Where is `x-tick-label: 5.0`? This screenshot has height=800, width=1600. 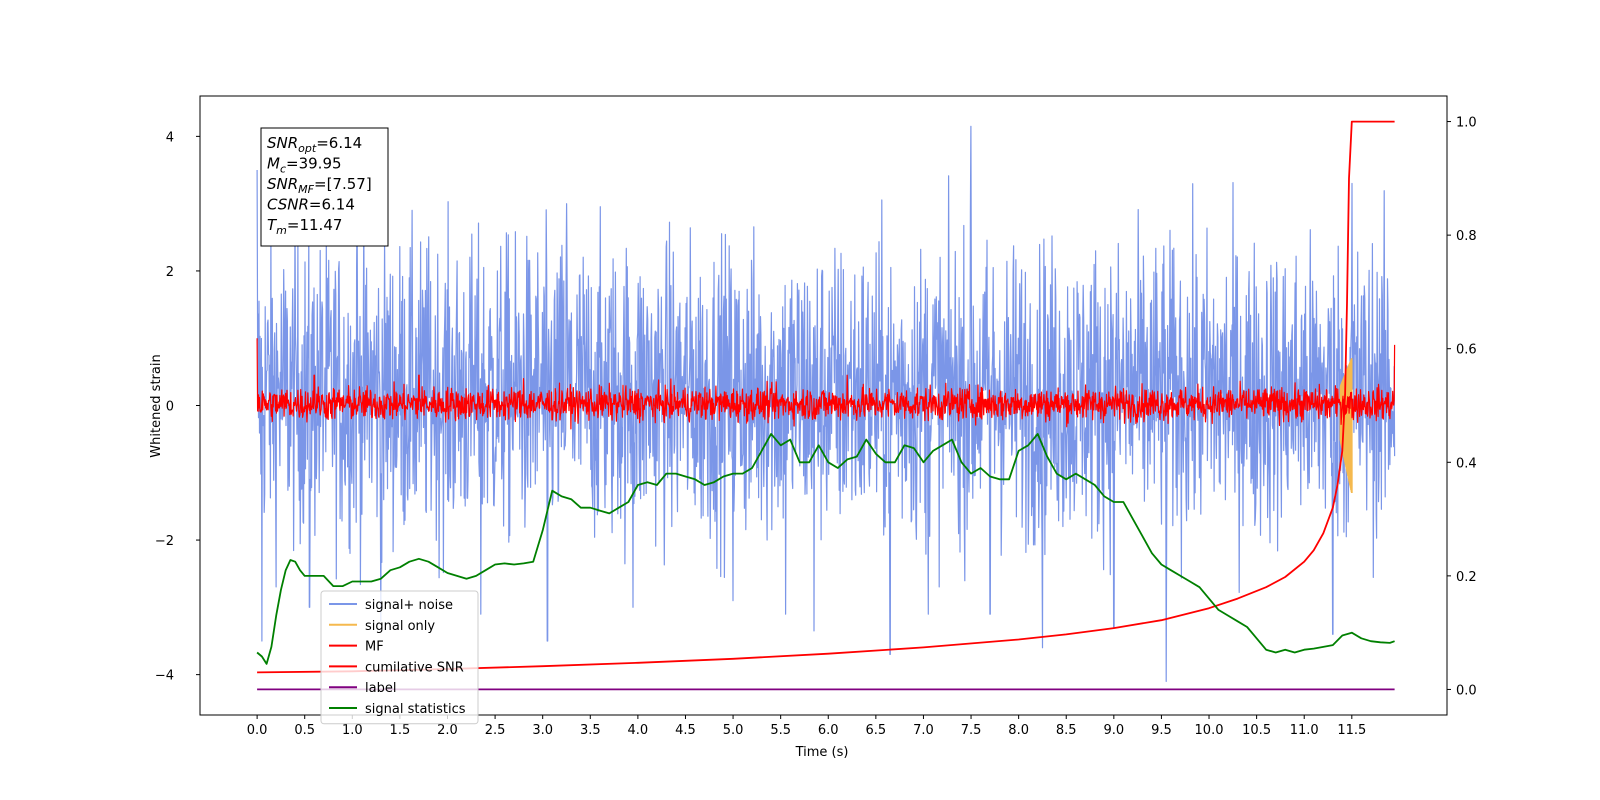 x-tick-label: 5.0 is located at coordinates (733, 730).